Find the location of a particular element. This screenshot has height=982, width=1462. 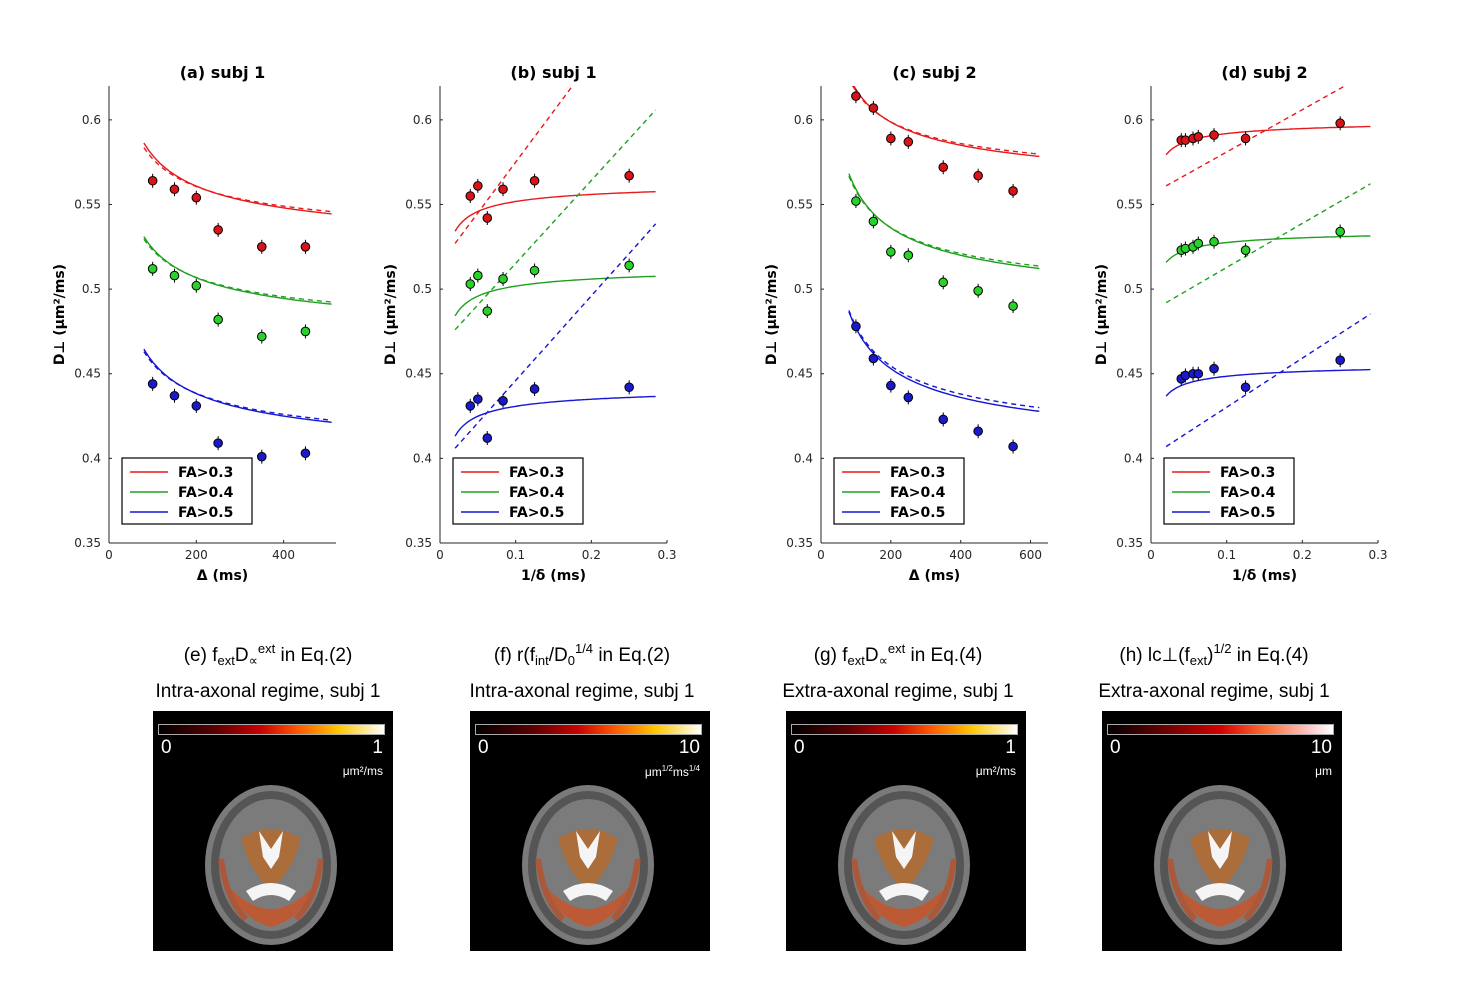

x-tick-label: 0 is located at coordinates (821, 555).